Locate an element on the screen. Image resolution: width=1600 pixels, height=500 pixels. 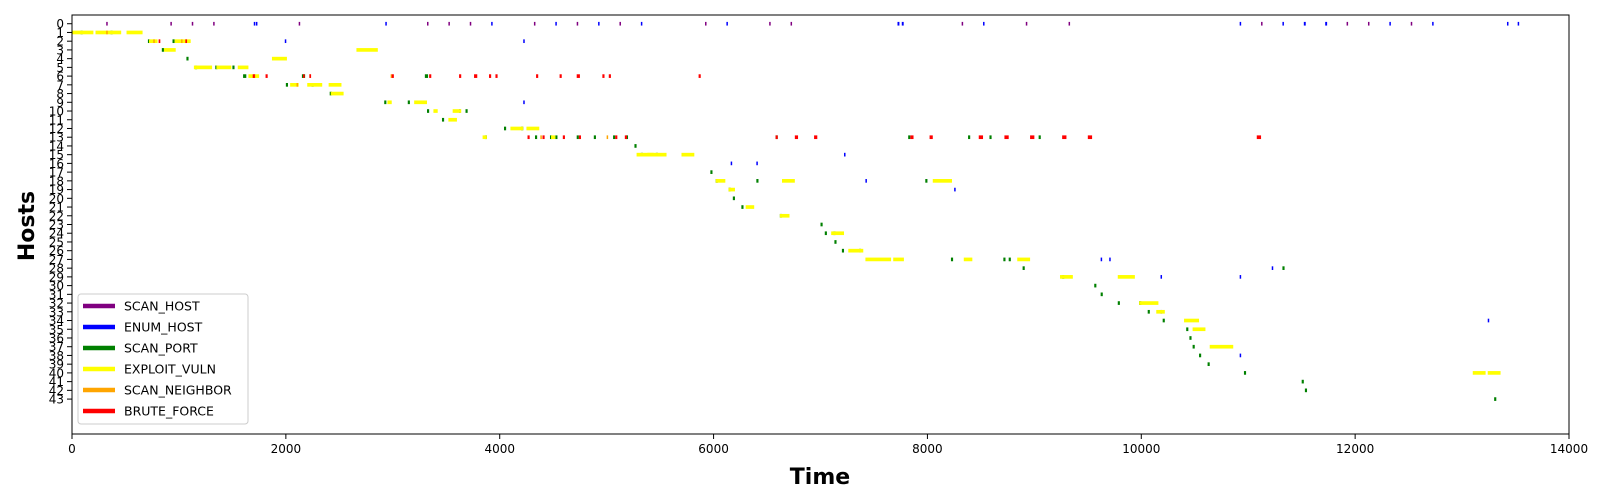
y-tick-label: 5 is located at coordinates (60, 68).